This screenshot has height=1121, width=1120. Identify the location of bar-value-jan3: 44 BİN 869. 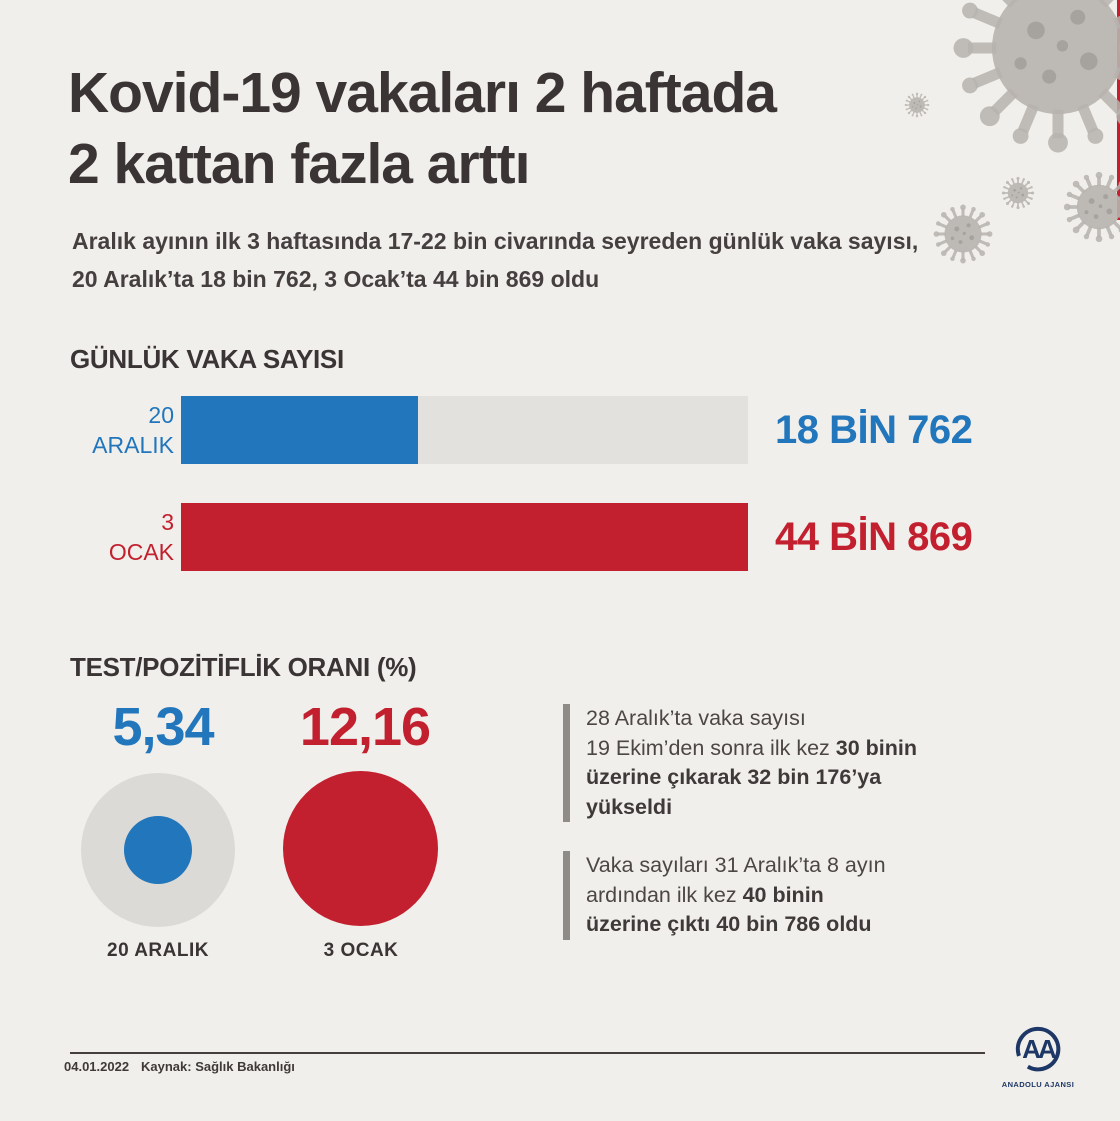
(874, 536).